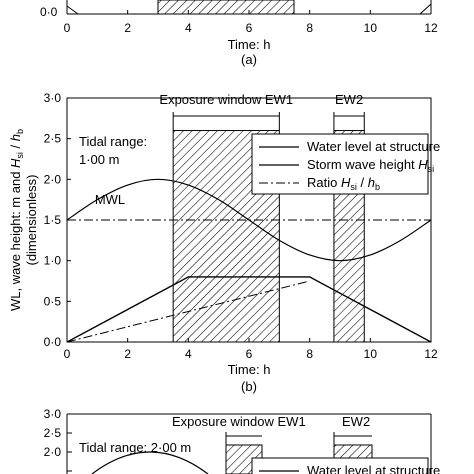 The image size is (474, 474). What do you see at coordinates (53, 220) in the screenshot?
I see `panel-b-y-tick-label: 1·5` at bounding box center [53, 220].